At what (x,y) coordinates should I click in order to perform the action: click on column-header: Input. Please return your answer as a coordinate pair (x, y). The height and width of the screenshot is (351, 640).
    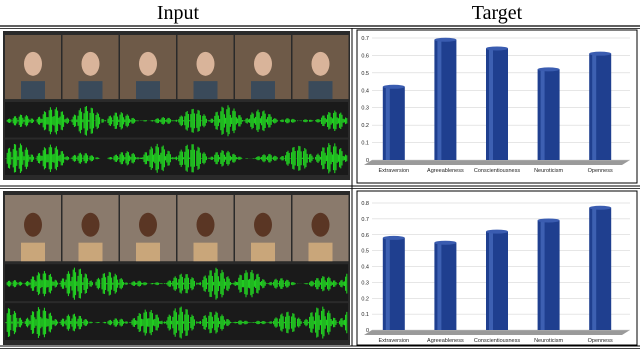
    Looking at the image, I should click on (178, 13).